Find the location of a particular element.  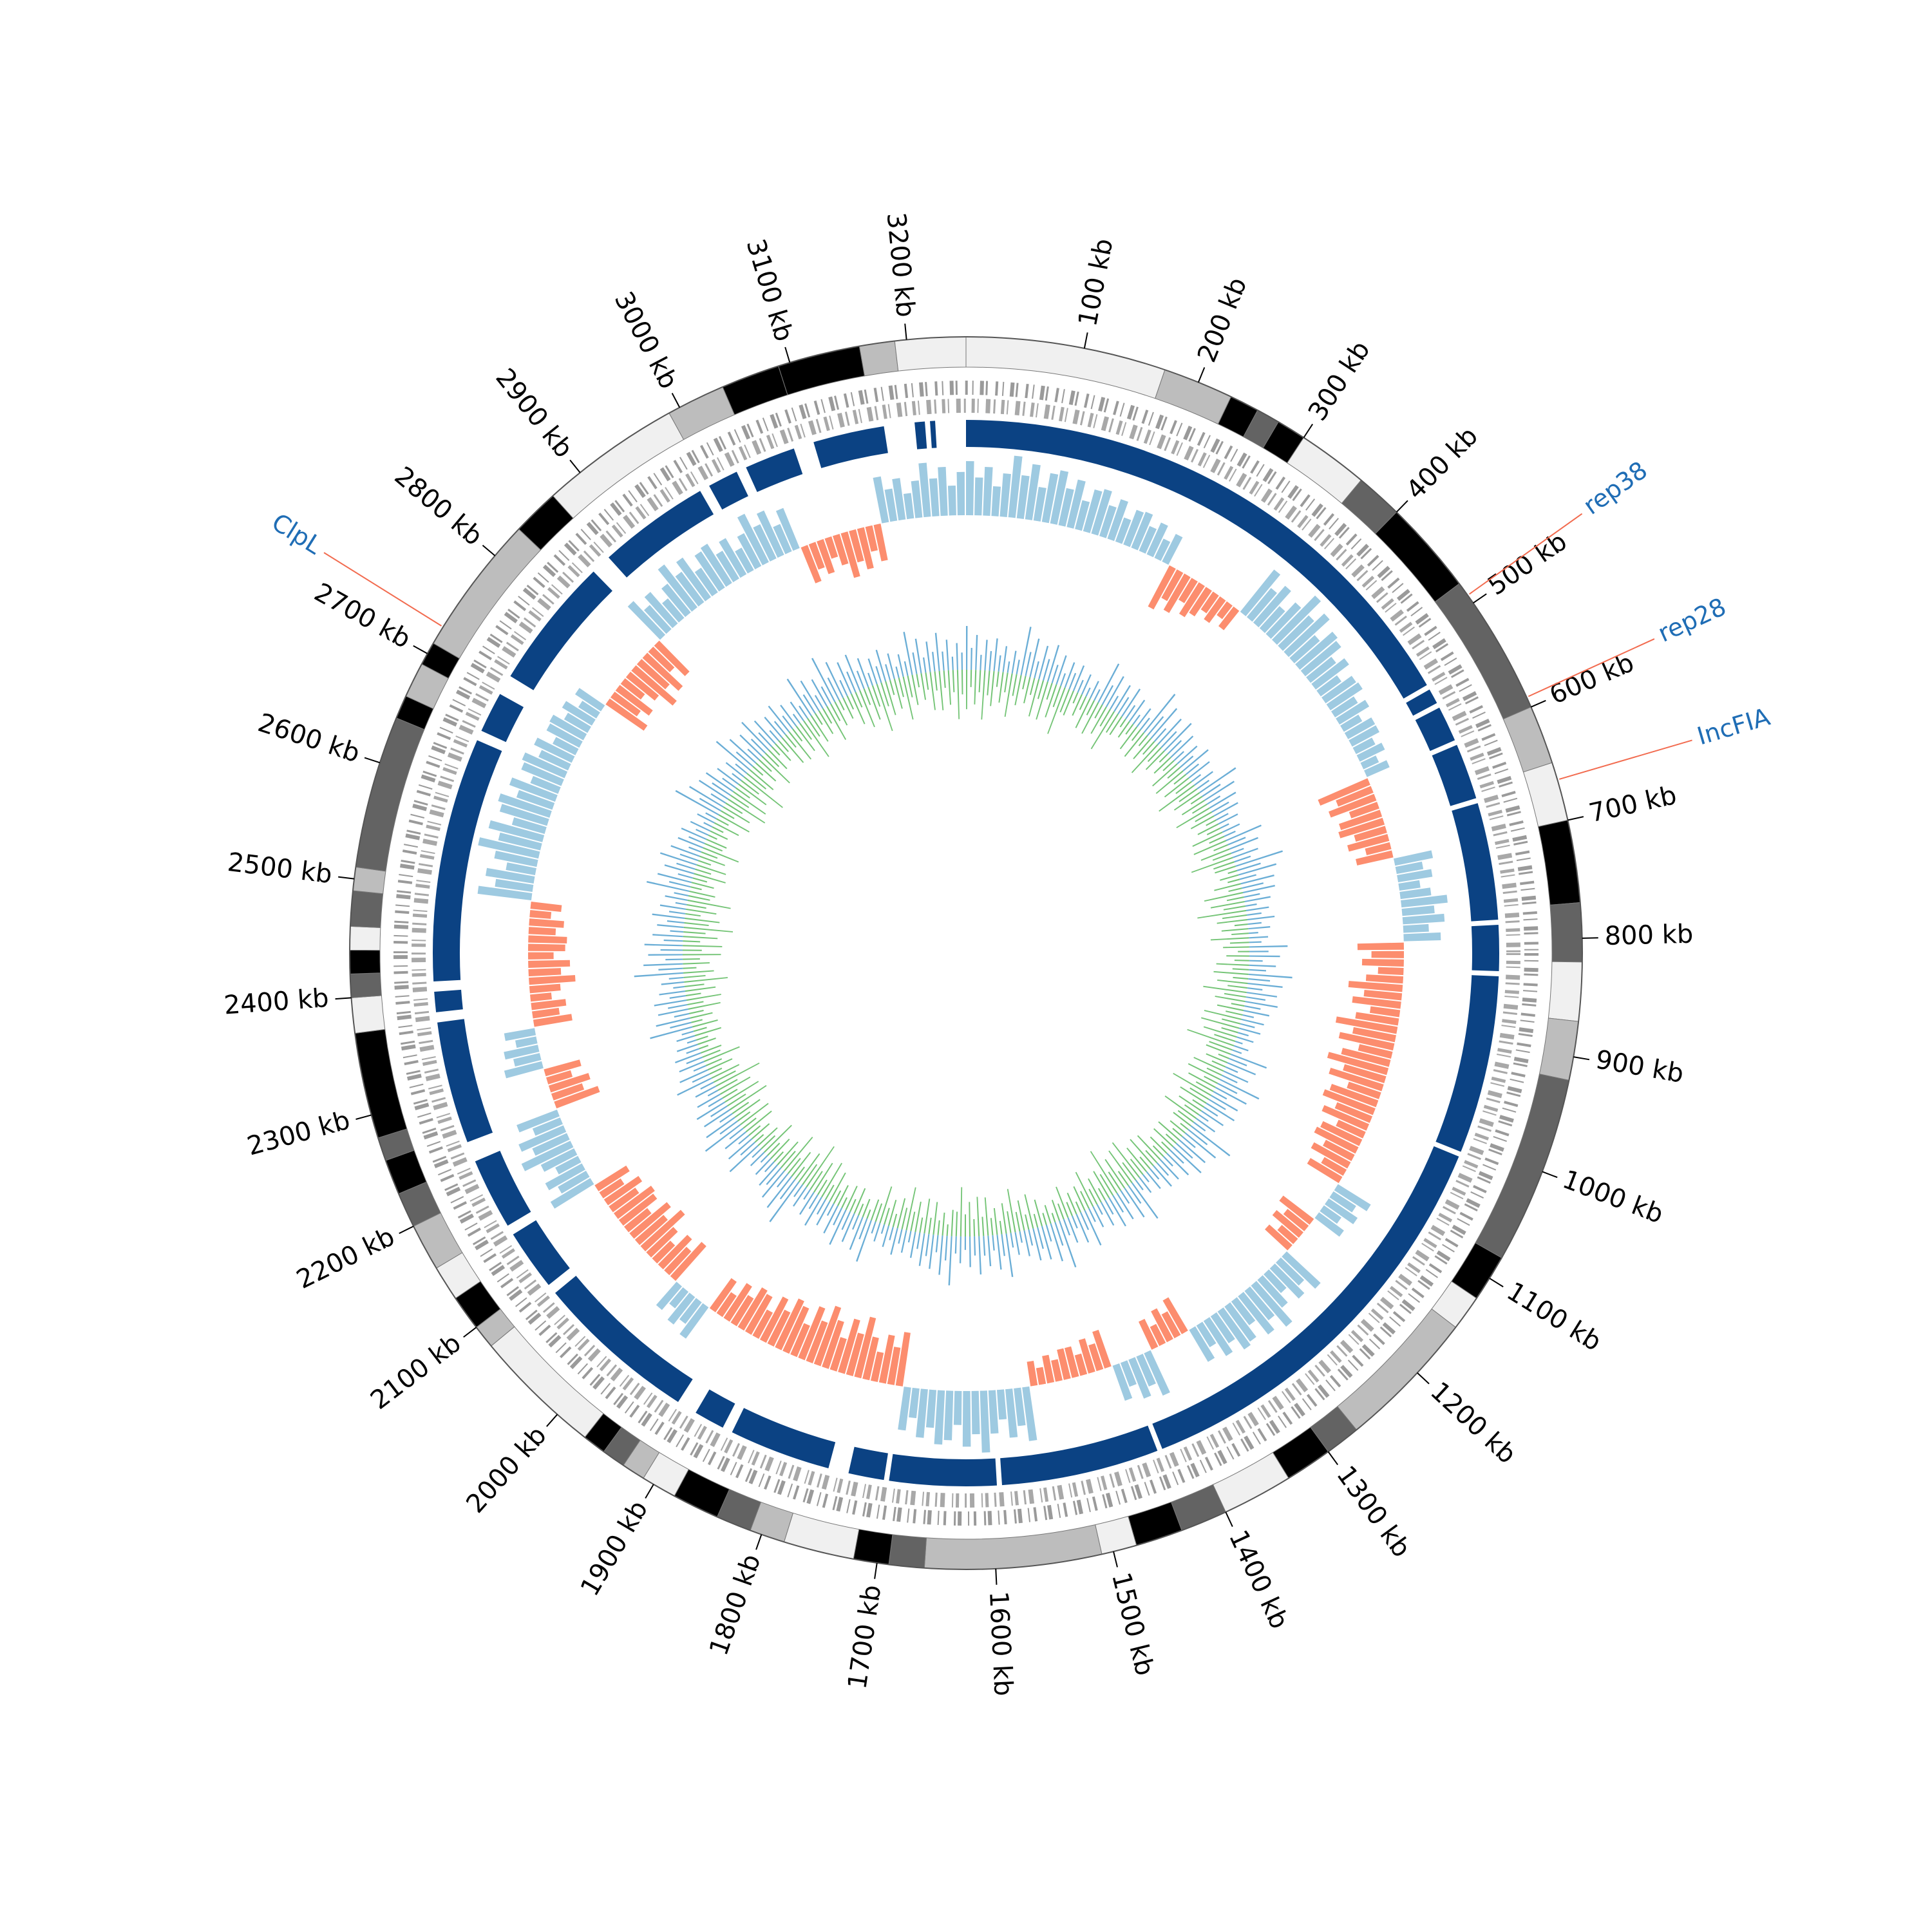

tick-label: 2300 kb is located at coordinates (298, 1133).